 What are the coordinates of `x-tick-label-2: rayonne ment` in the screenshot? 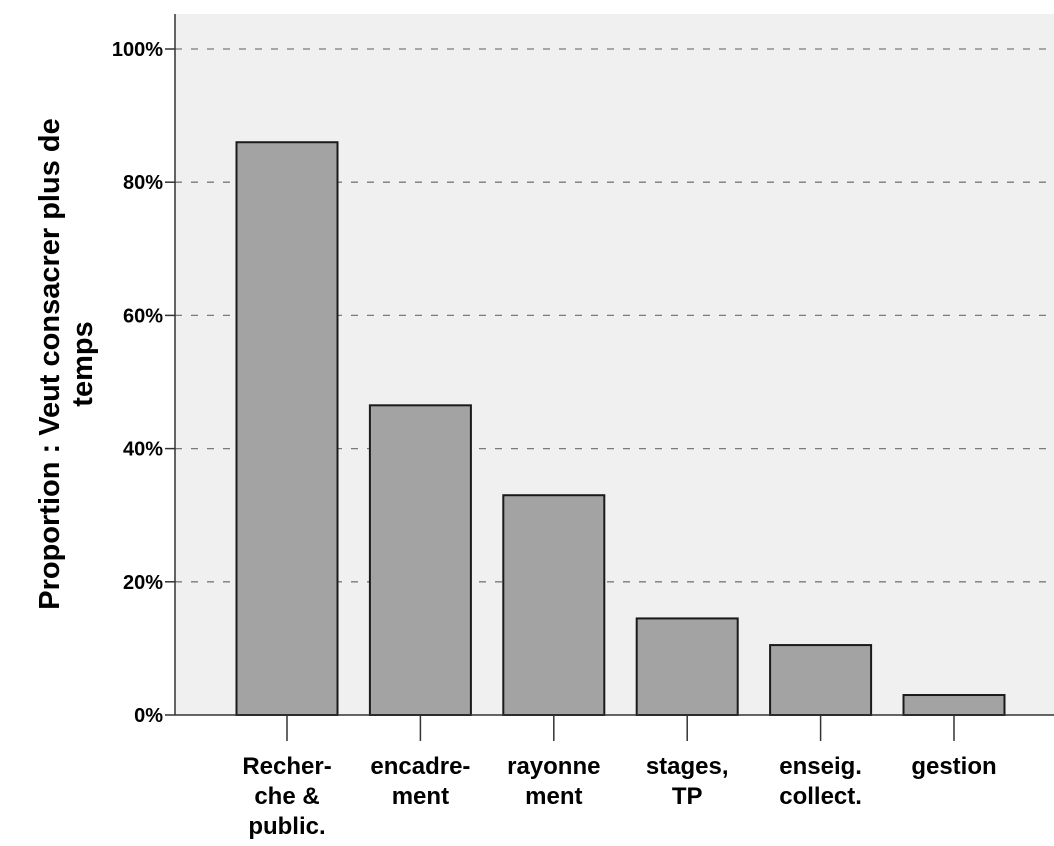 It's located at (553, 781).